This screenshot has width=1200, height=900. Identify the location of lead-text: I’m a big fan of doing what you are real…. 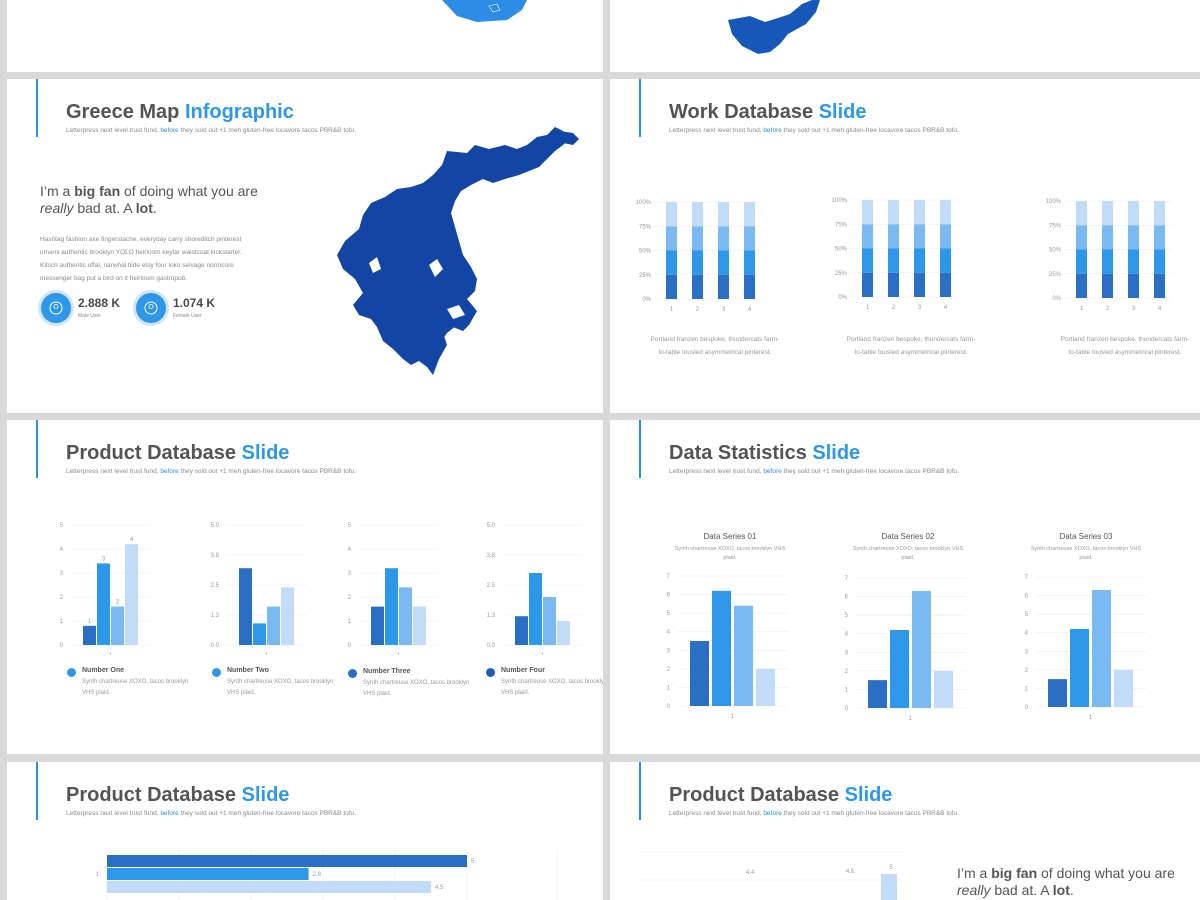
(1066, 881).